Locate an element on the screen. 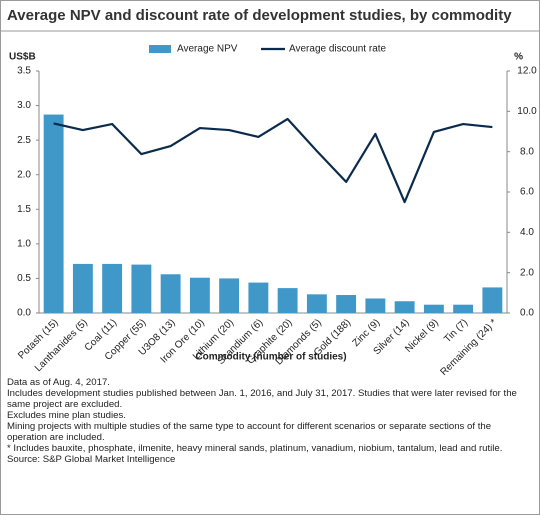 The width and height of the screenshot is (540, 515). x-tick-label: Lanthanides (5) is located at coordinates (61, 345).